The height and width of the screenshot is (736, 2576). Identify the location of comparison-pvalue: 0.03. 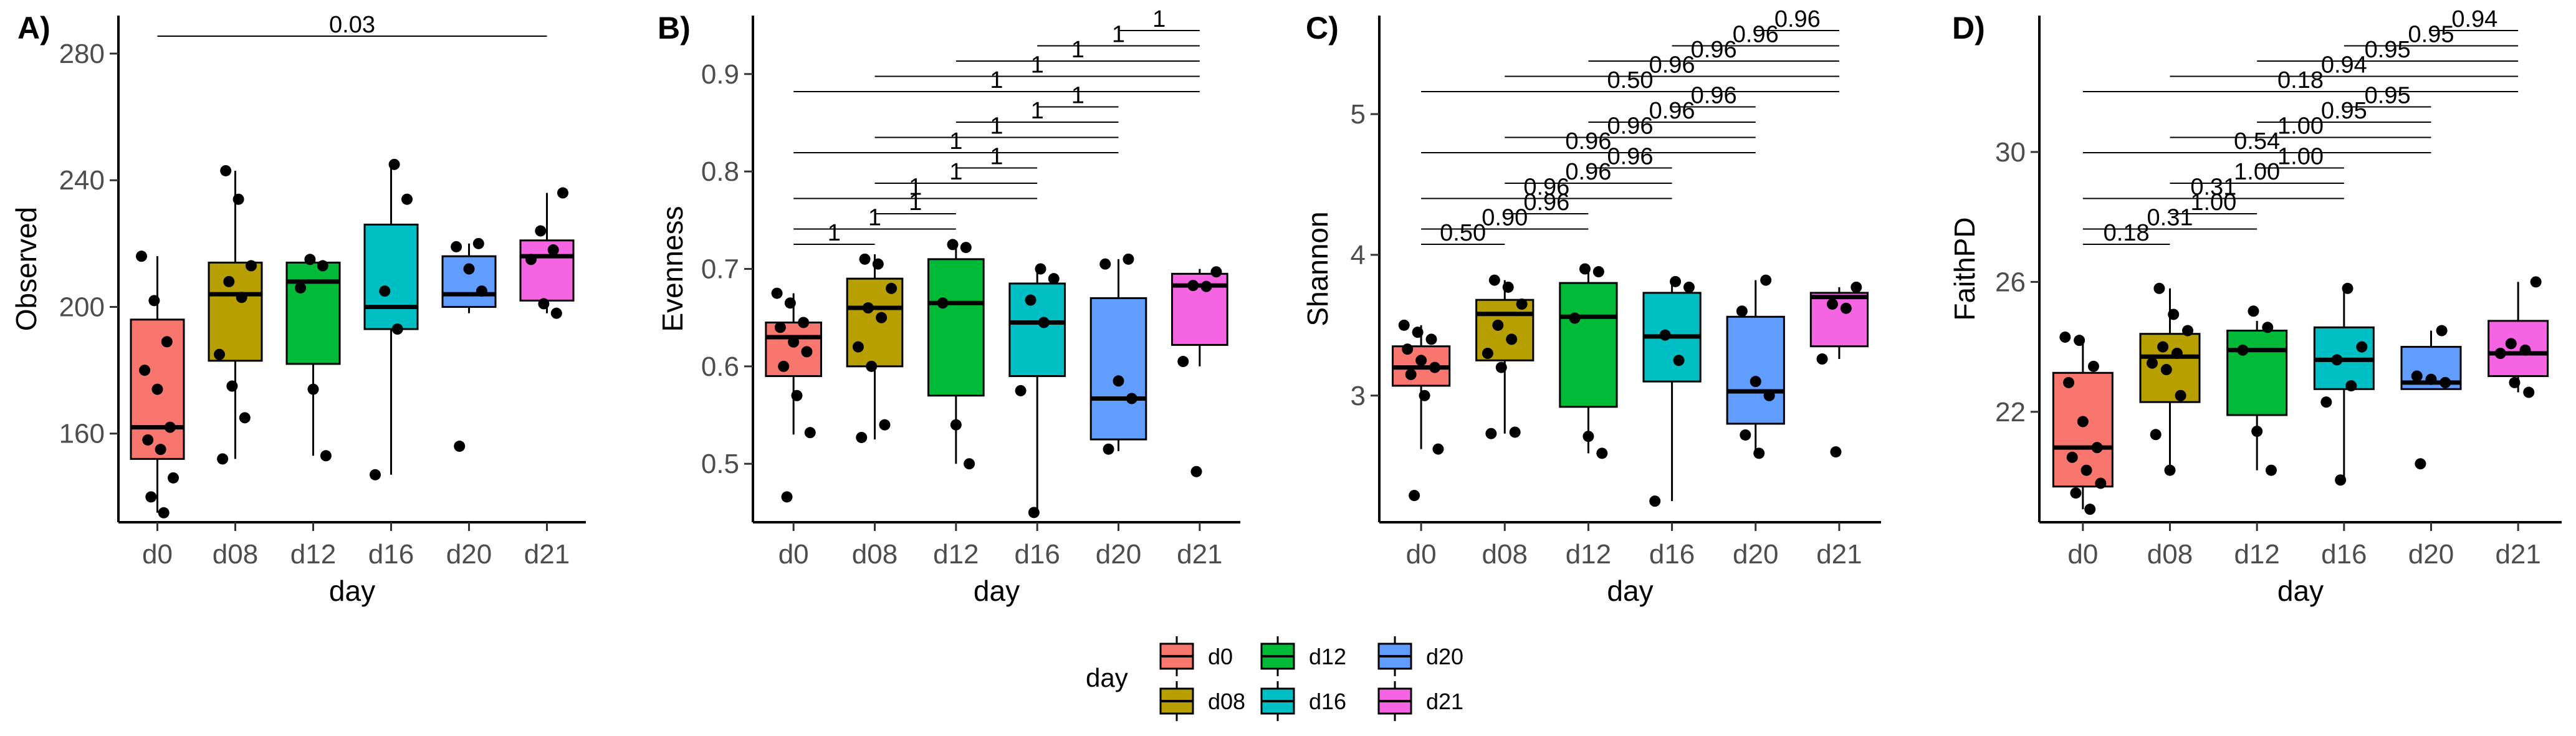
(352, 25).